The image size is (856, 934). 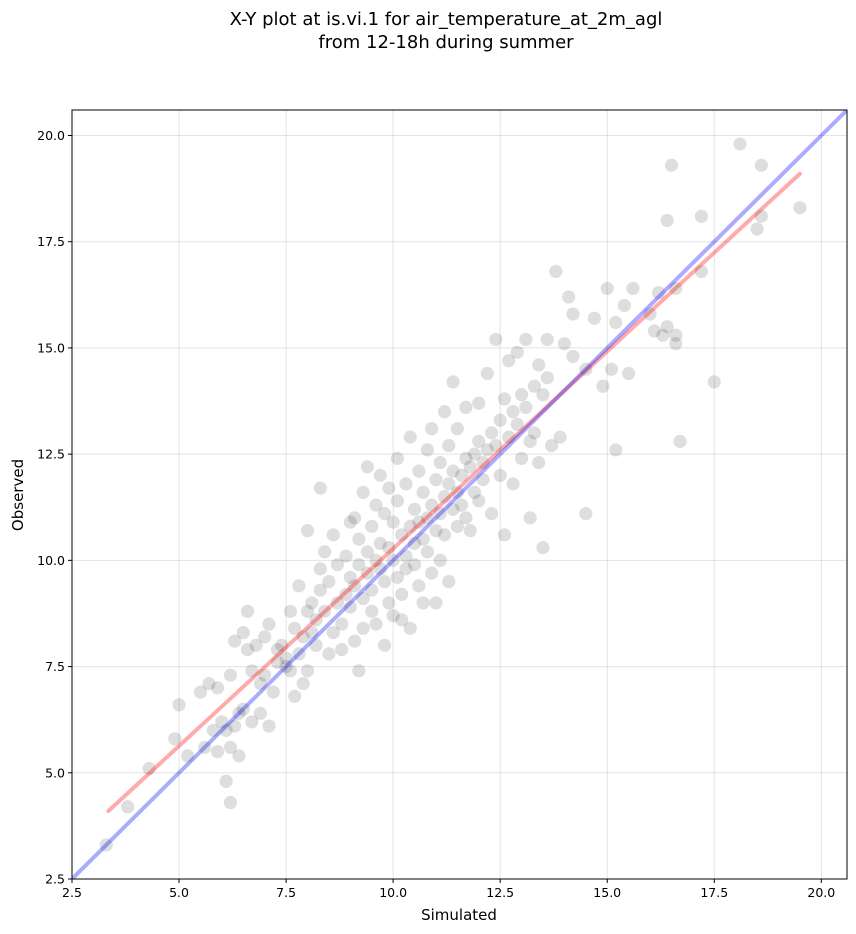 I want to click on x-tick-label: 17.5, so click(x=714, y=892).